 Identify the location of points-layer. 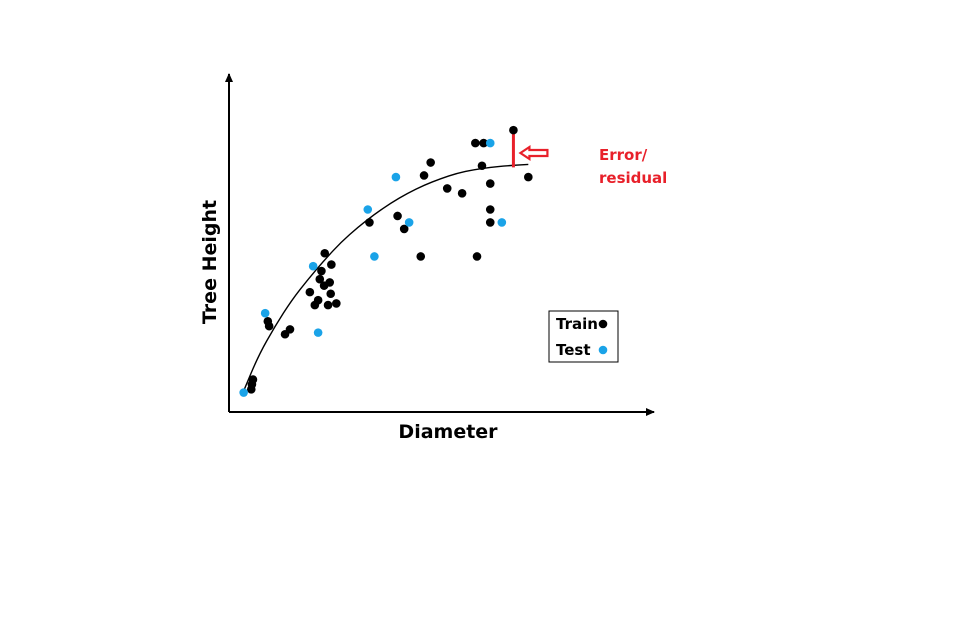
(386, 261).